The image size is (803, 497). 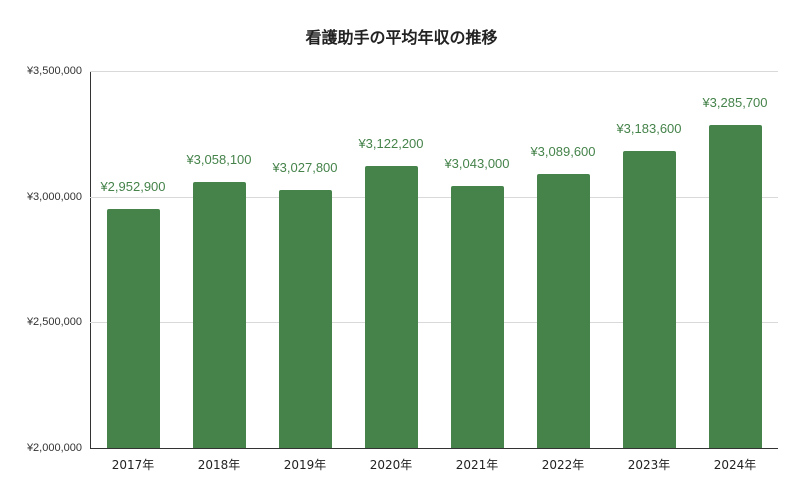 I want to click on y-tick-label: ¥2,500,000, so click(x=54, y=322).